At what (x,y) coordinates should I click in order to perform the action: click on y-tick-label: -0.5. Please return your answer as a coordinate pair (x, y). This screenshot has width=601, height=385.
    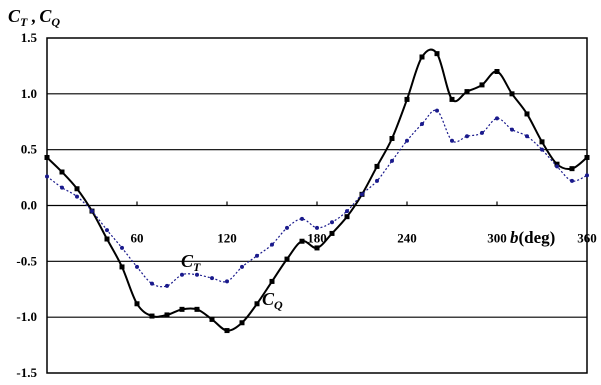
    Looking at the image, I should click on (26, 260).